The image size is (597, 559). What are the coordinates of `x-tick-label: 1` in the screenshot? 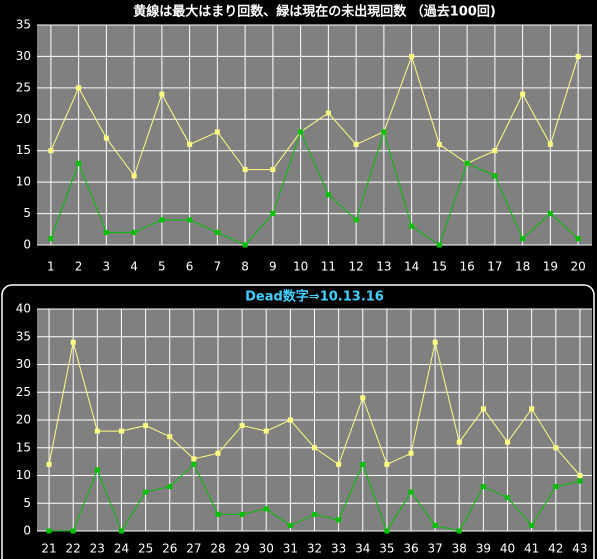 It's located at (51, 267).